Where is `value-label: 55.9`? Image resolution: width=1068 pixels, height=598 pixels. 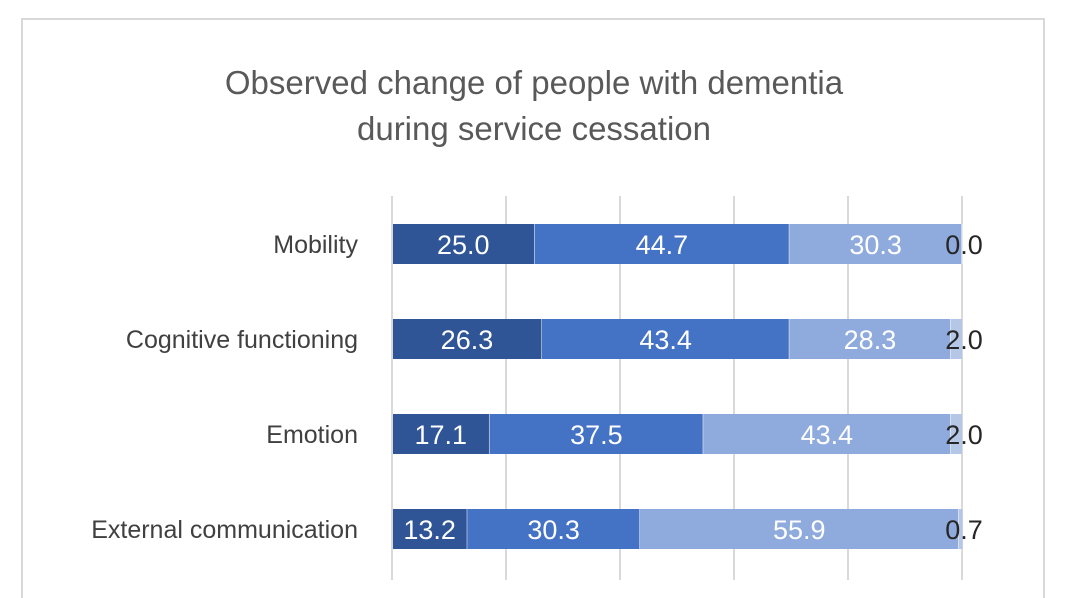 value-label: 55.9 is located at coordinates (799, 530).